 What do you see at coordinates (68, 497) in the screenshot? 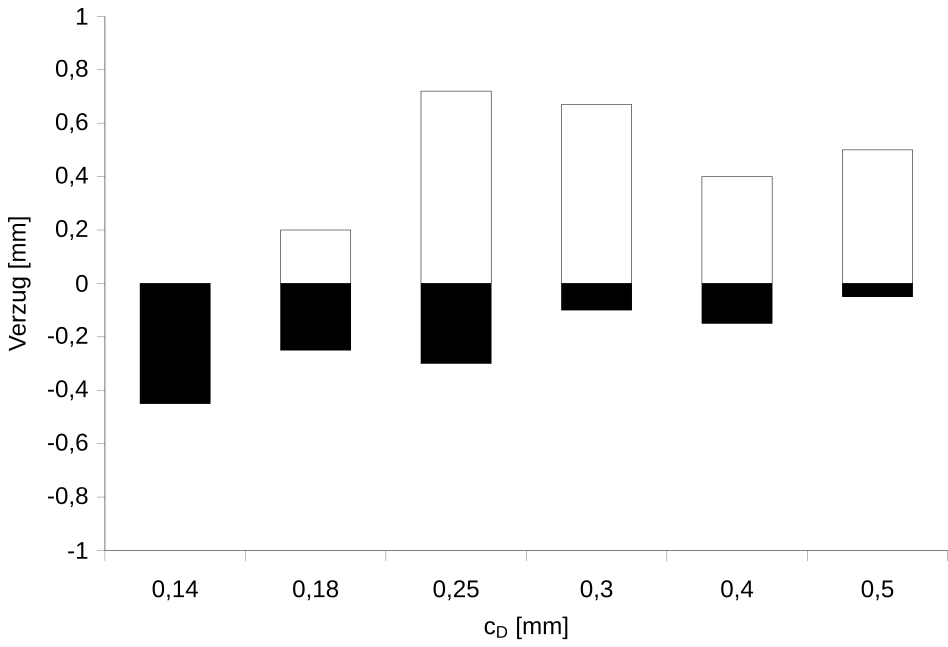
I see `y-tick-label: -0,8` at bounding box center [68, 497].